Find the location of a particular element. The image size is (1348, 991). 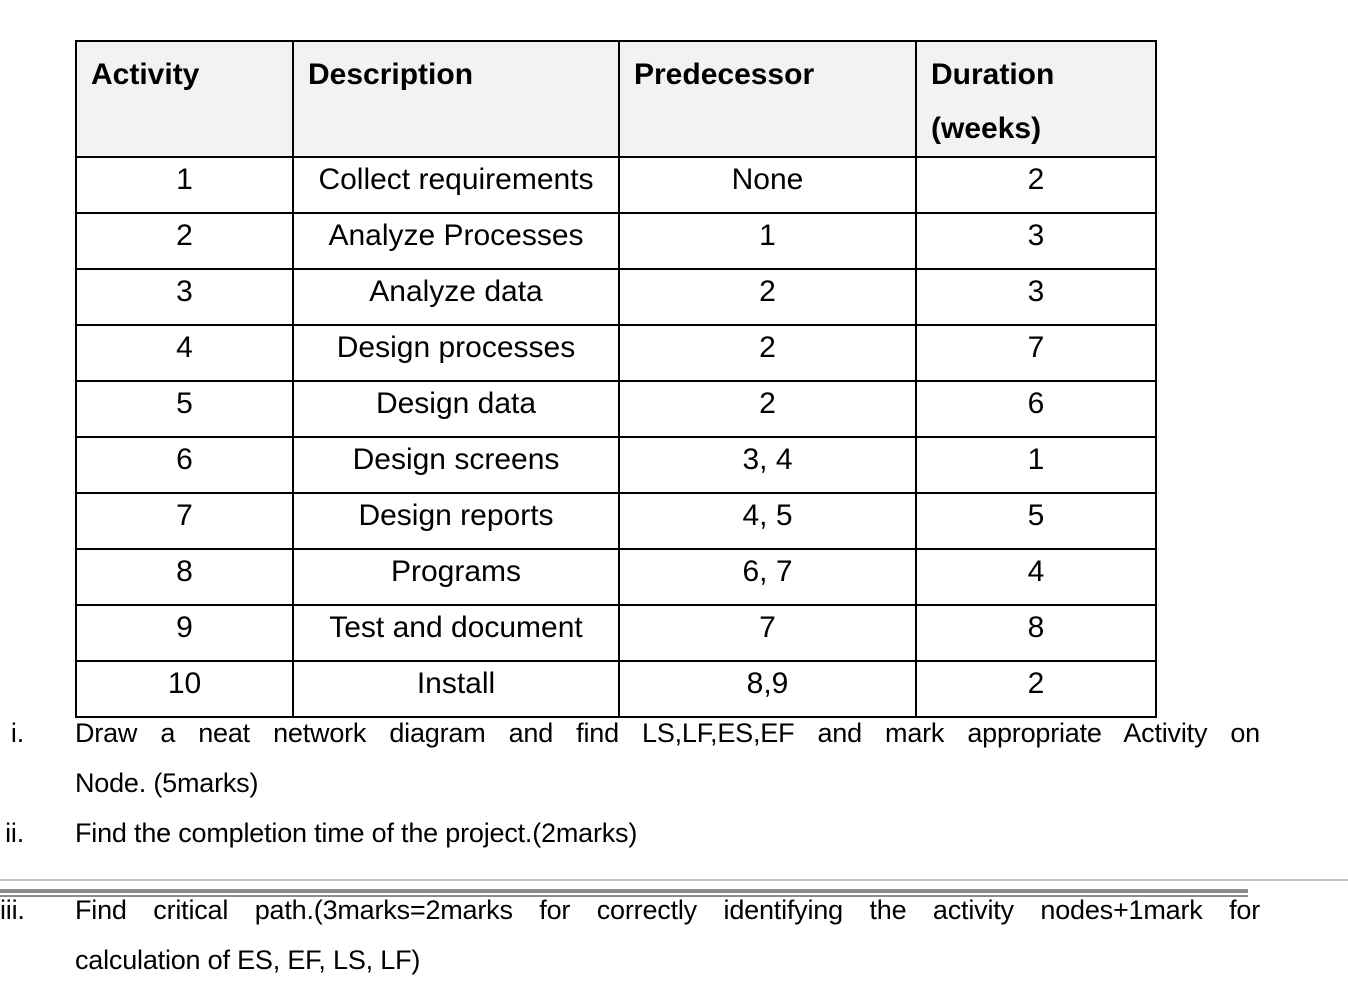

table-row: 1 Collect requirements None 2 is located at coordinates (616, 185).